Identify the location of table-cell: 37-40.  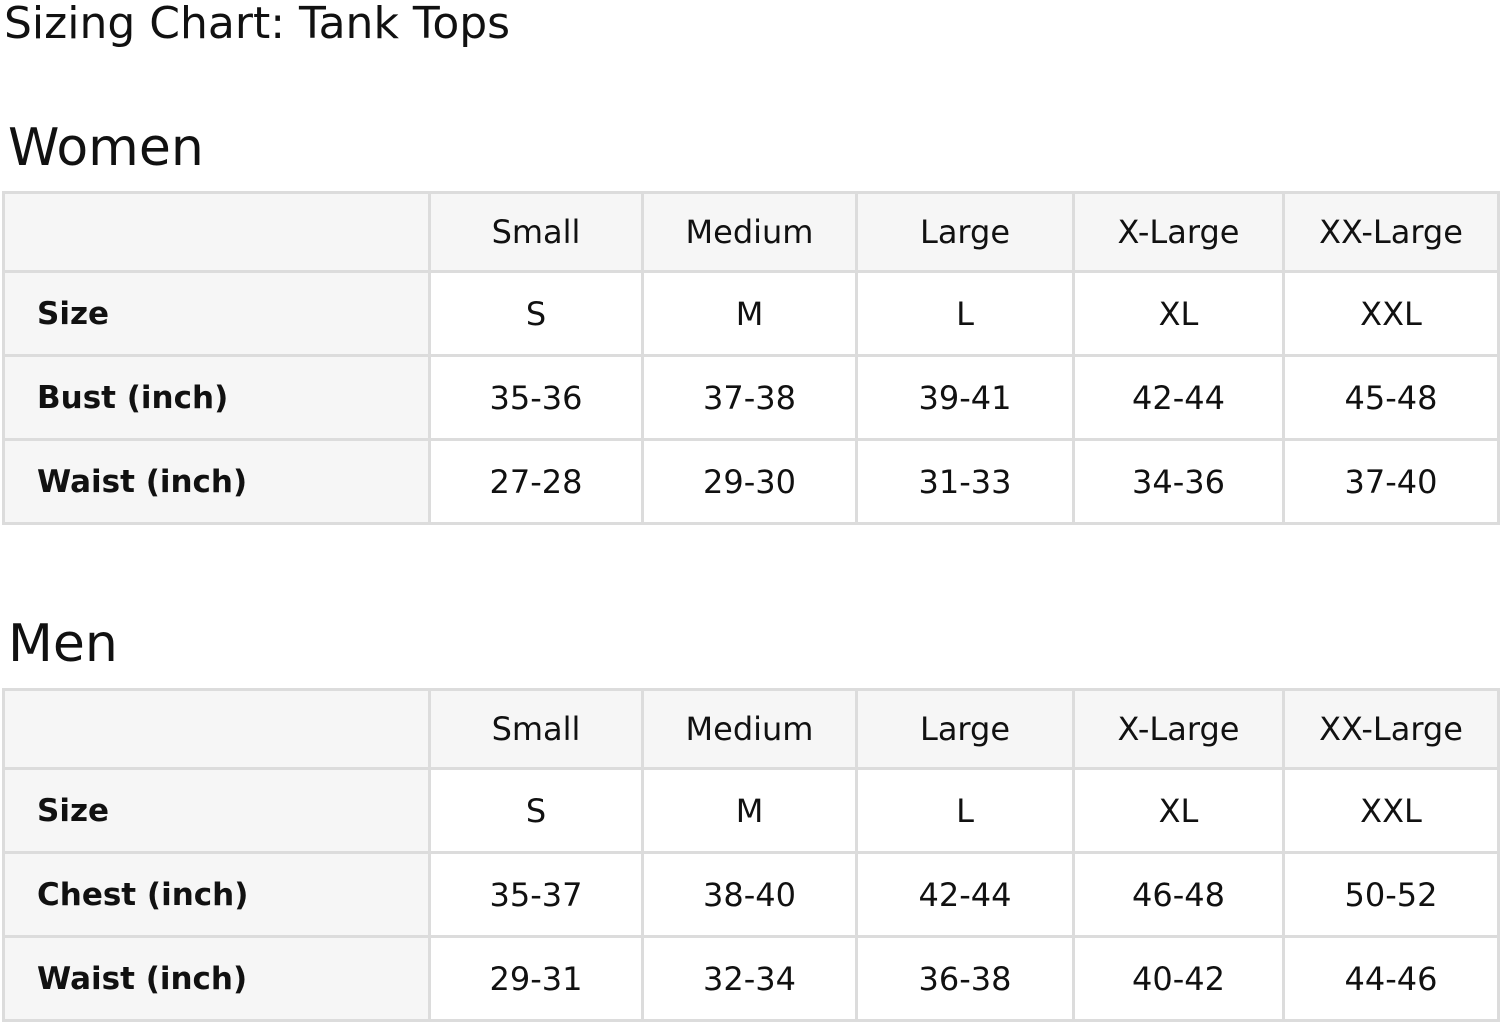
(1391, 481).